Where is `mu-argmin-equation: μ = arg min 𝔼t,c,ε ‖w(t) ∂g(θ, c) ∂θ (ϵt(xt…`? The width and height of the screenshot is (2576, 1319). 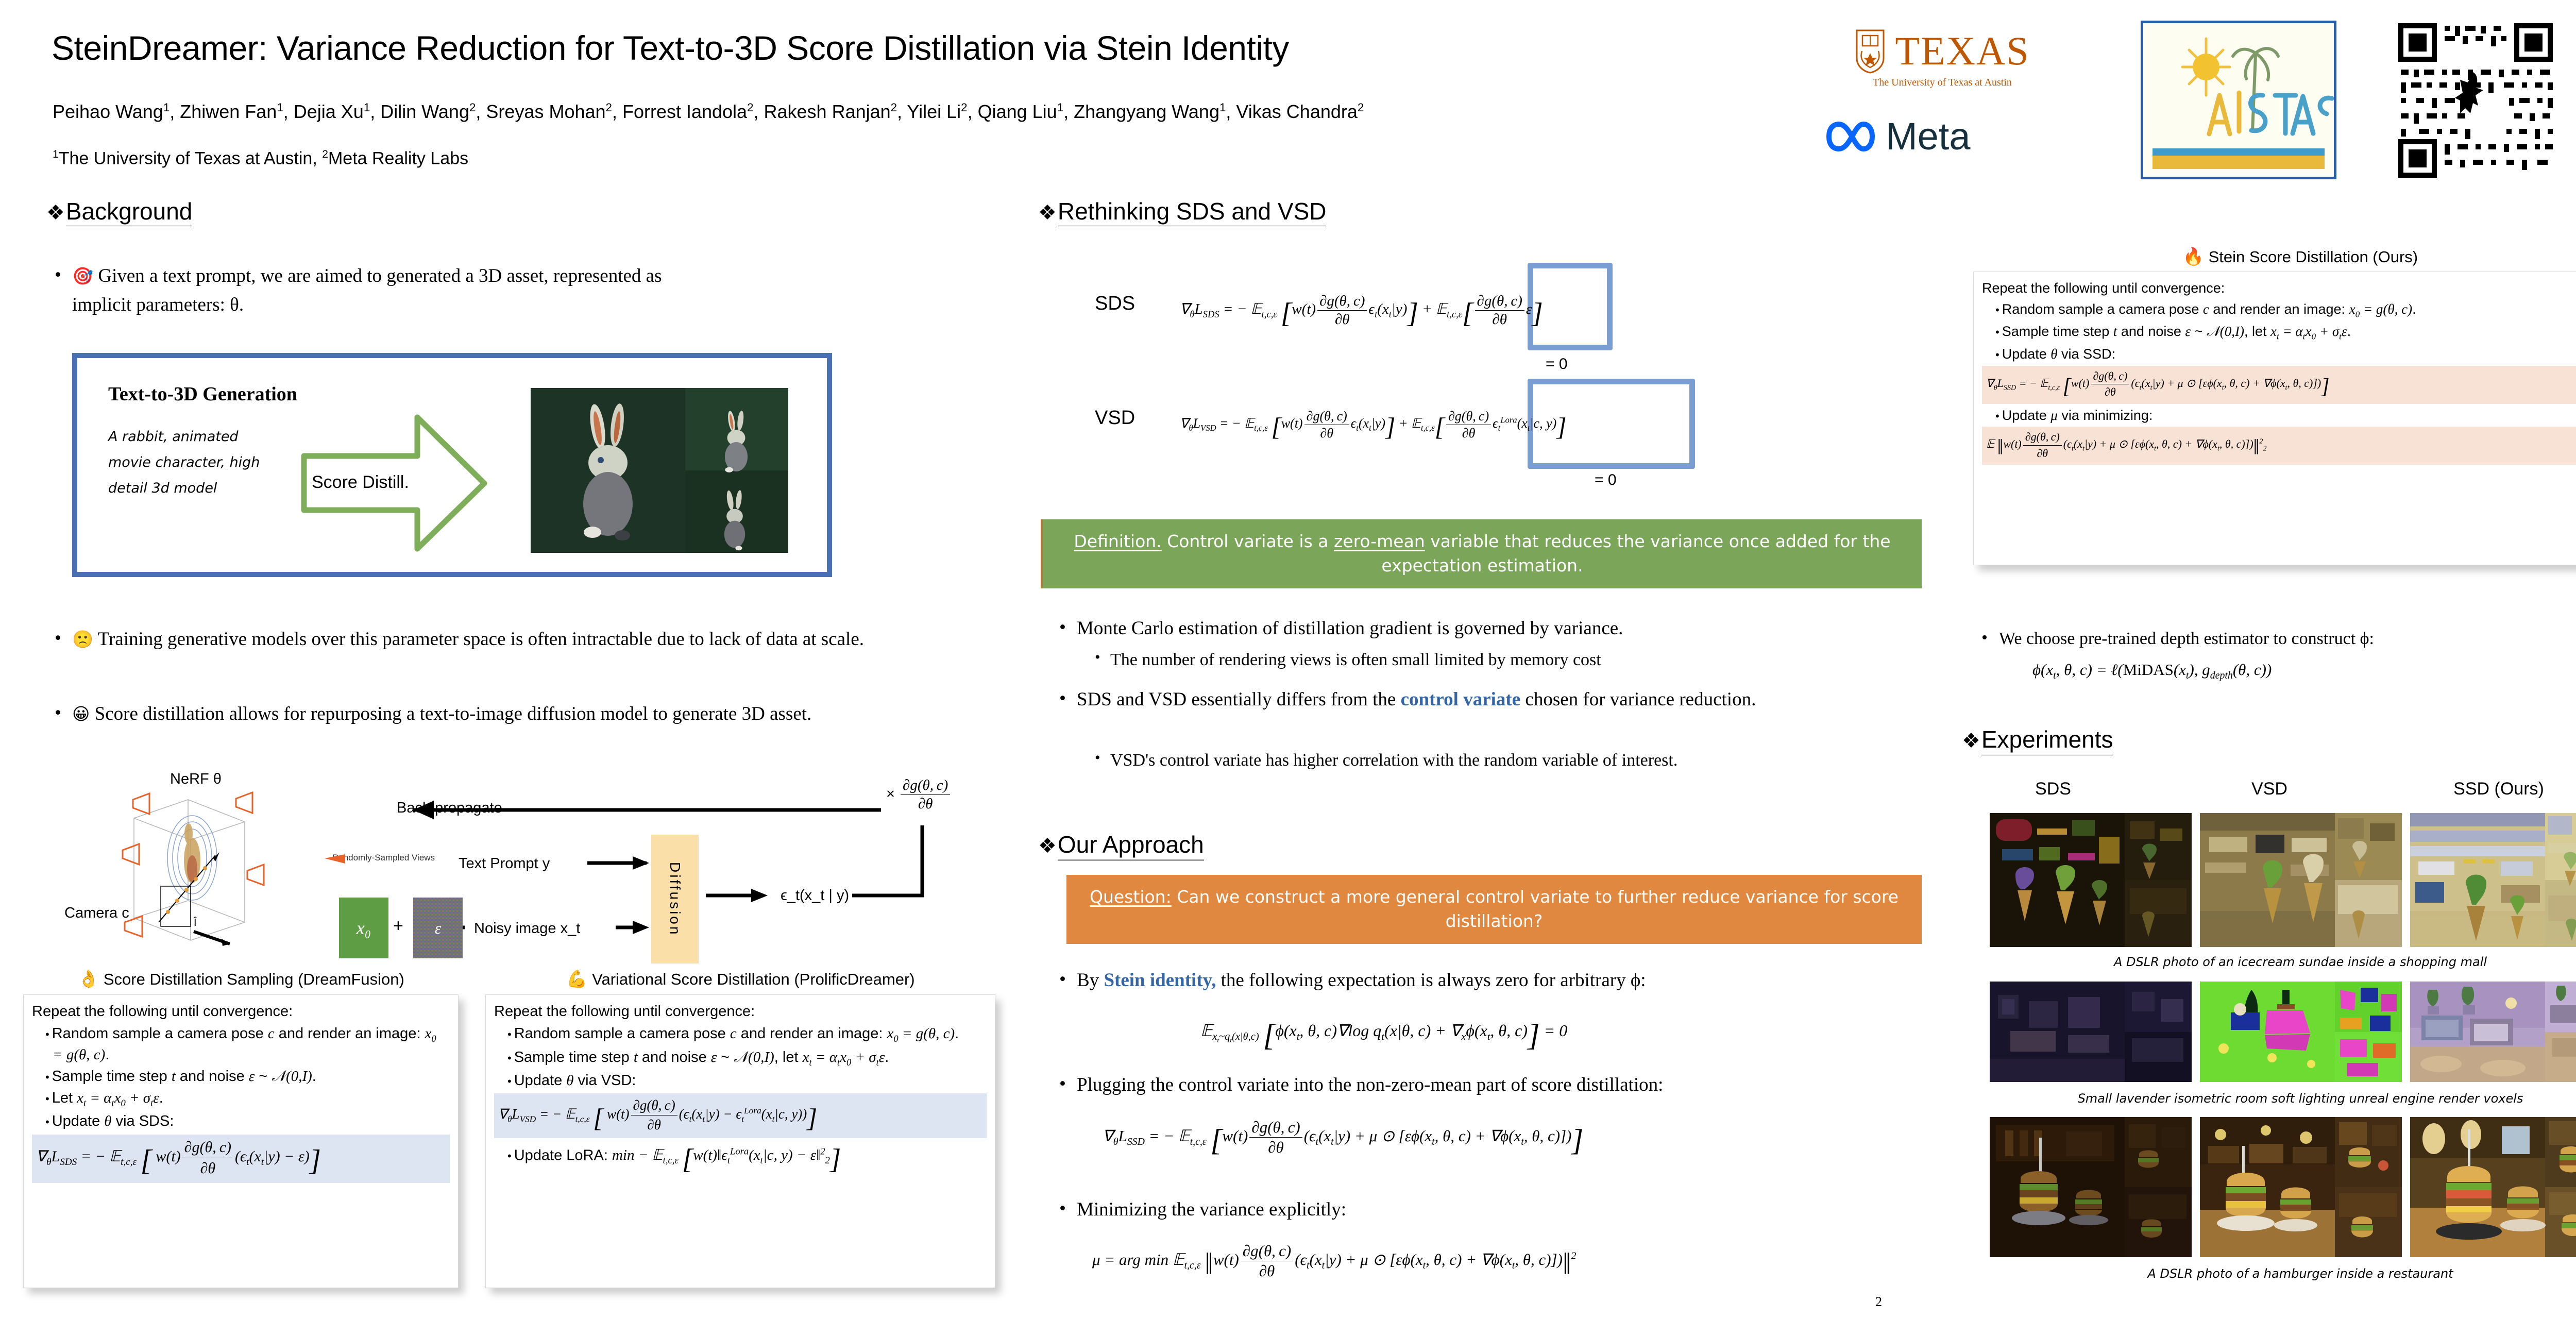 mu-argmin-equation: μ = arg min 𝔼t,c,ε ‖w(t) ∂g(θ, c) ∂θ (ϵt(xt… is located at coordinates (1334, 1261).